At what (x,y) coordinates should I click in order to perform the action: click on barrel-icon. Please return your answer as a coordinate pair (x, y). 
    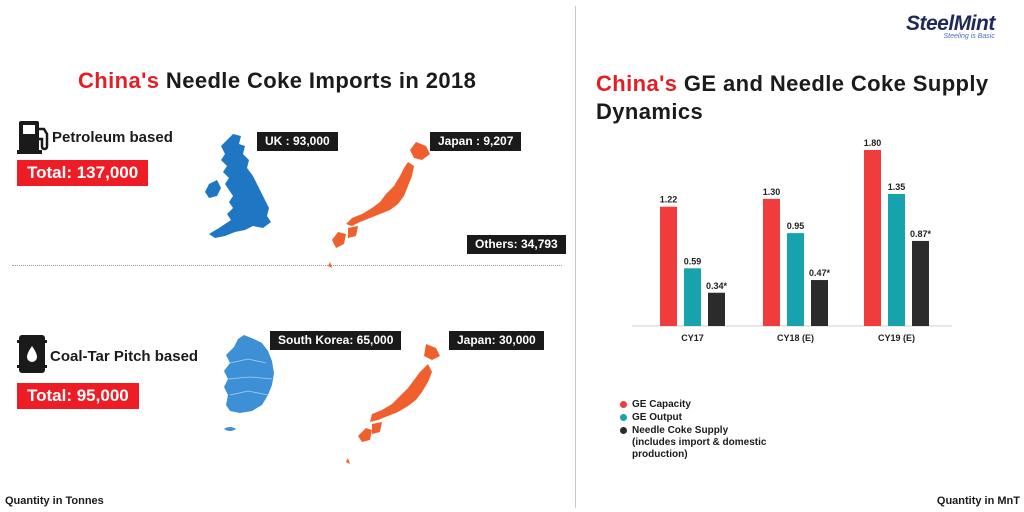
    Looking at the image, I should click on (32, 356).